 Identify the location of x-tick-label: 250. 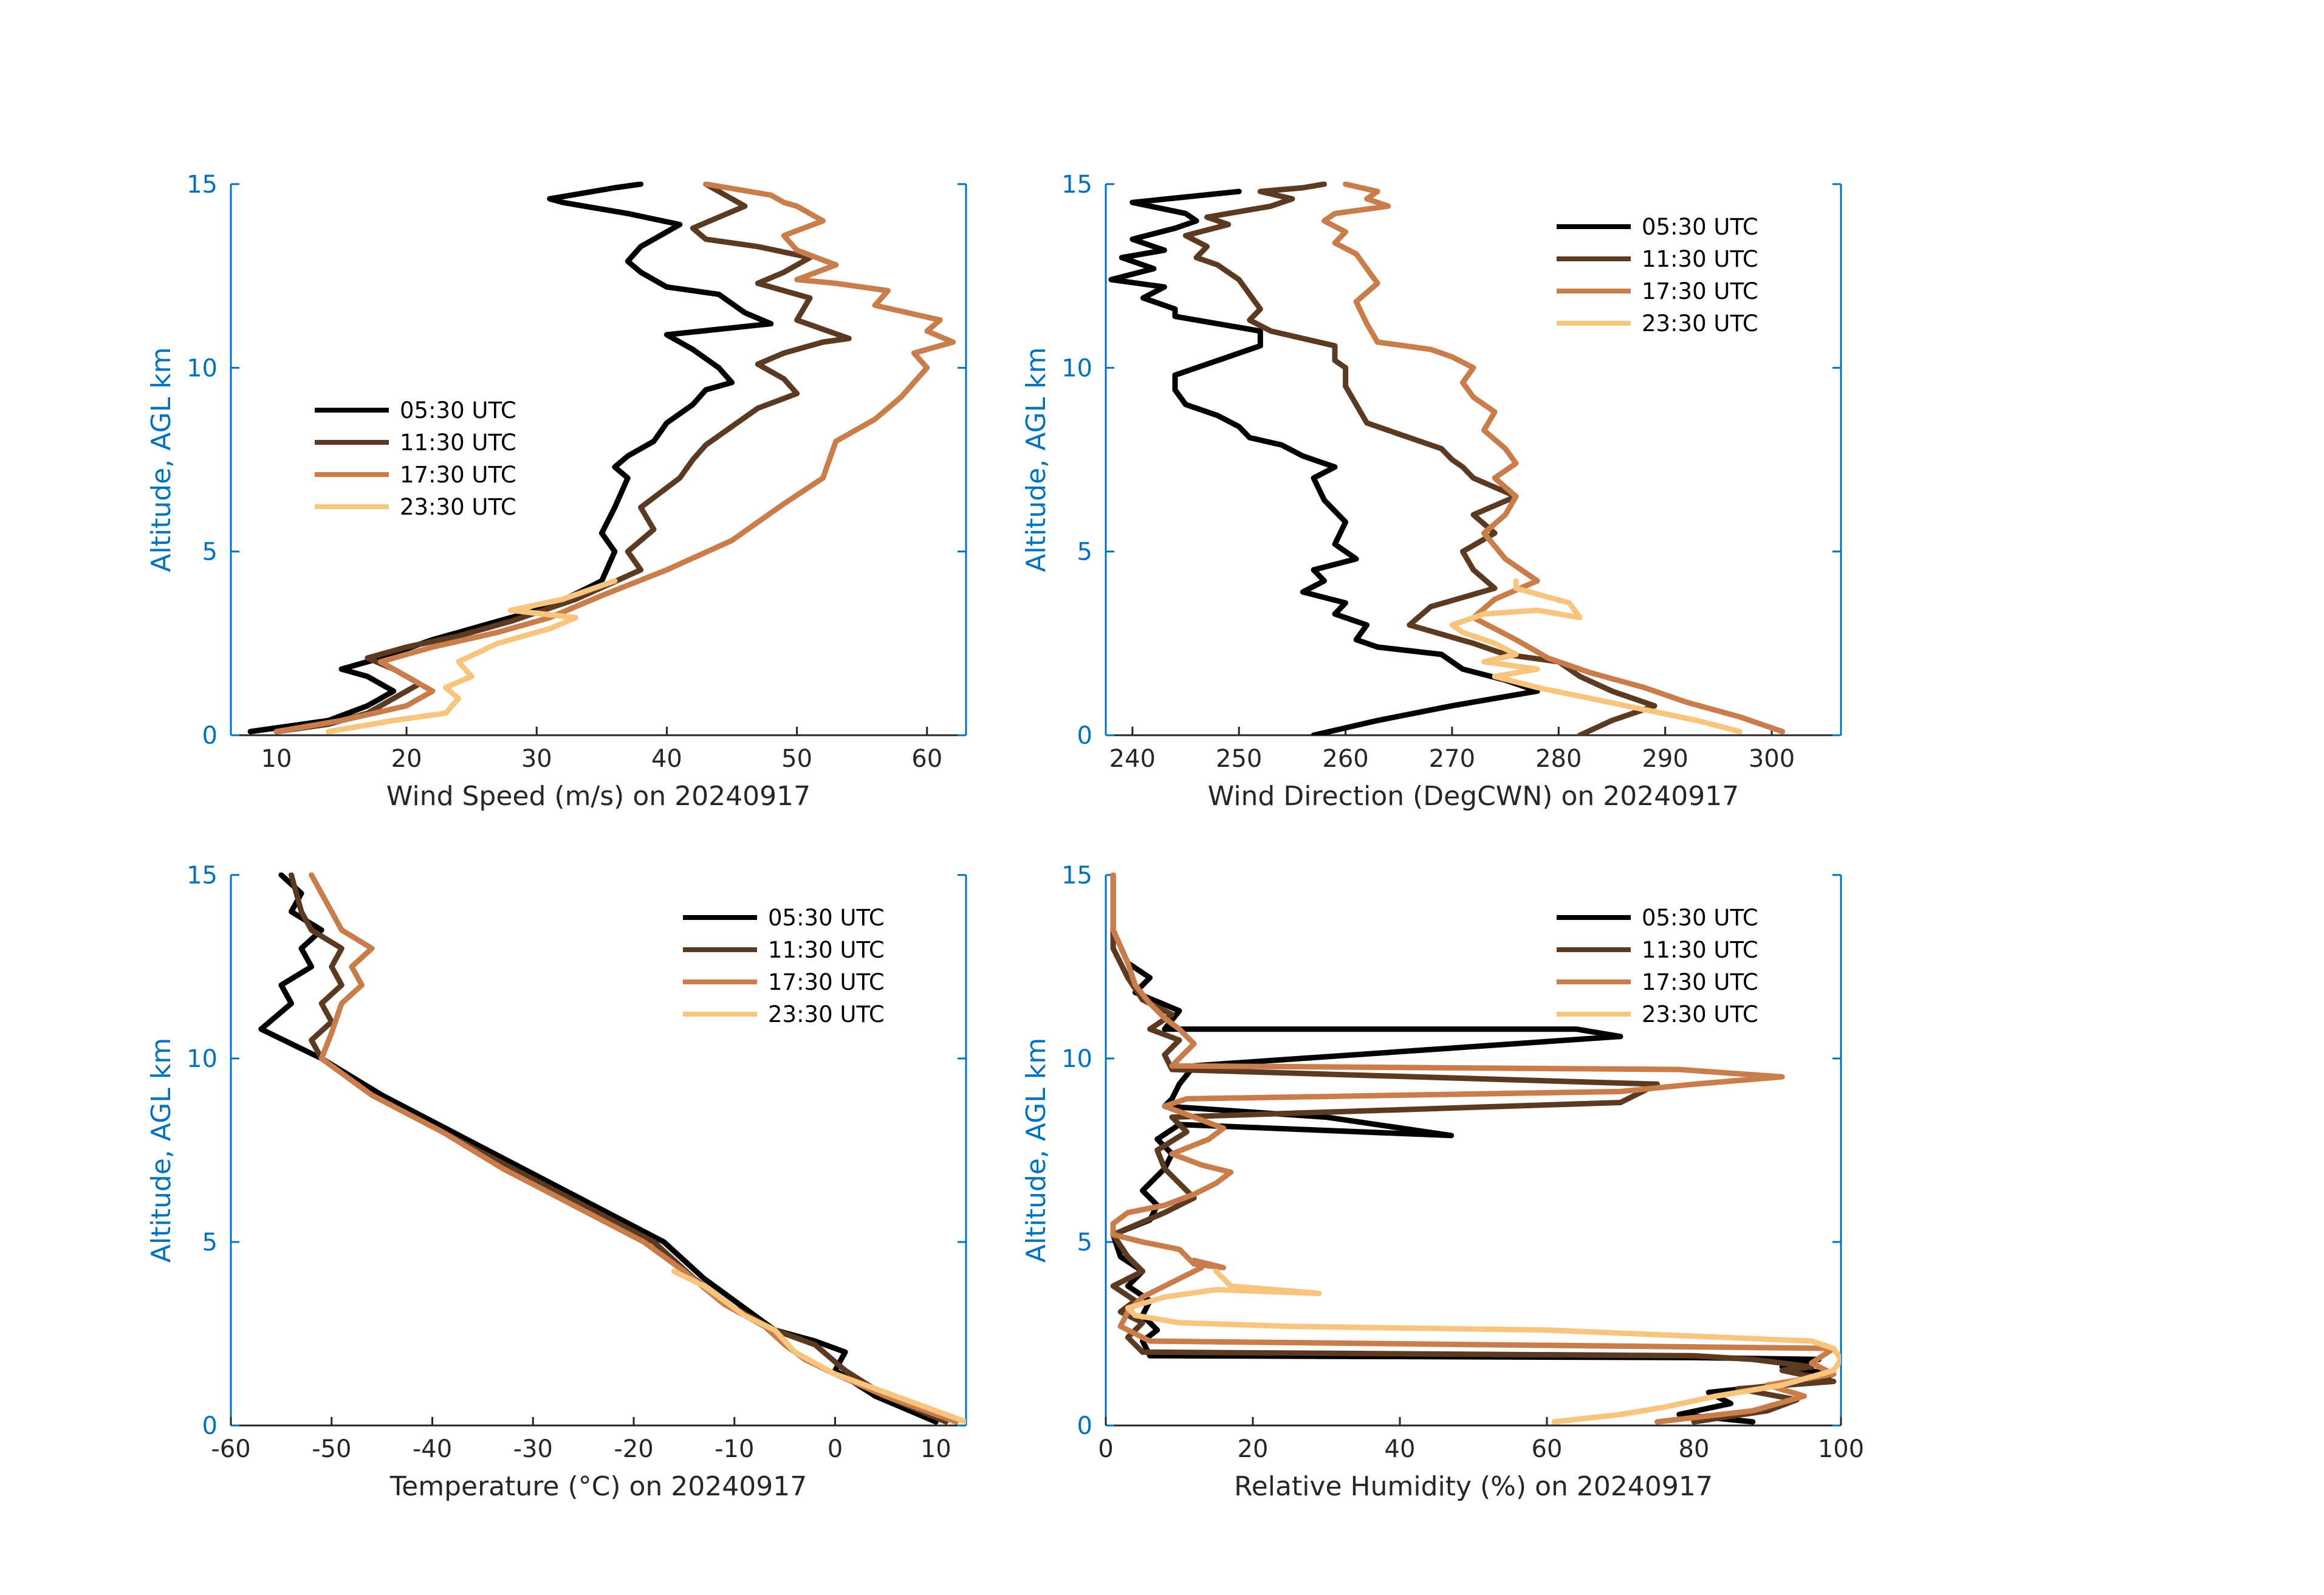
(1239, 759).